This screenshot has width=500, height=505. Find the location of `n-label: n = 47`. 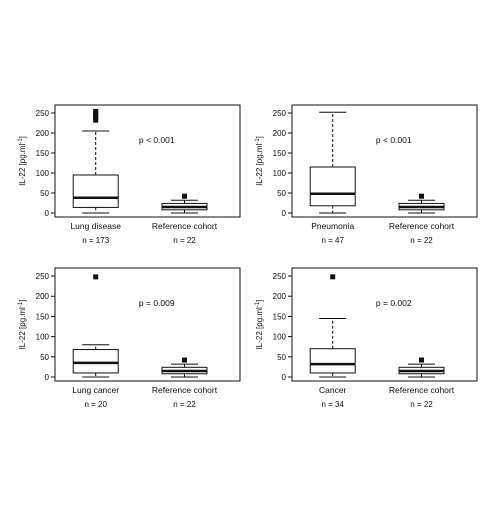

n-label: n = 47 is located at coordinates (332, 240).